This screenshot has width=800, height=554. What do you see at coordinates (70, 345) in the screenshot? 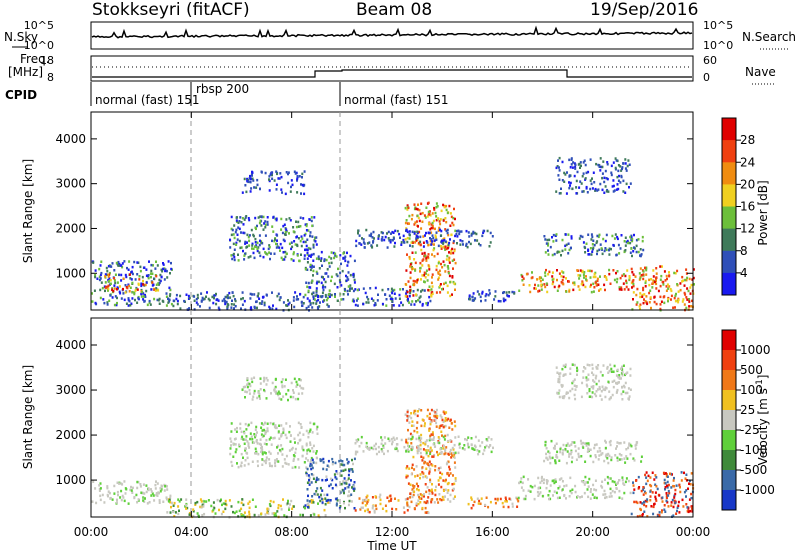
I see `y-tick-label: 4000` at bounding box center [70, 345].